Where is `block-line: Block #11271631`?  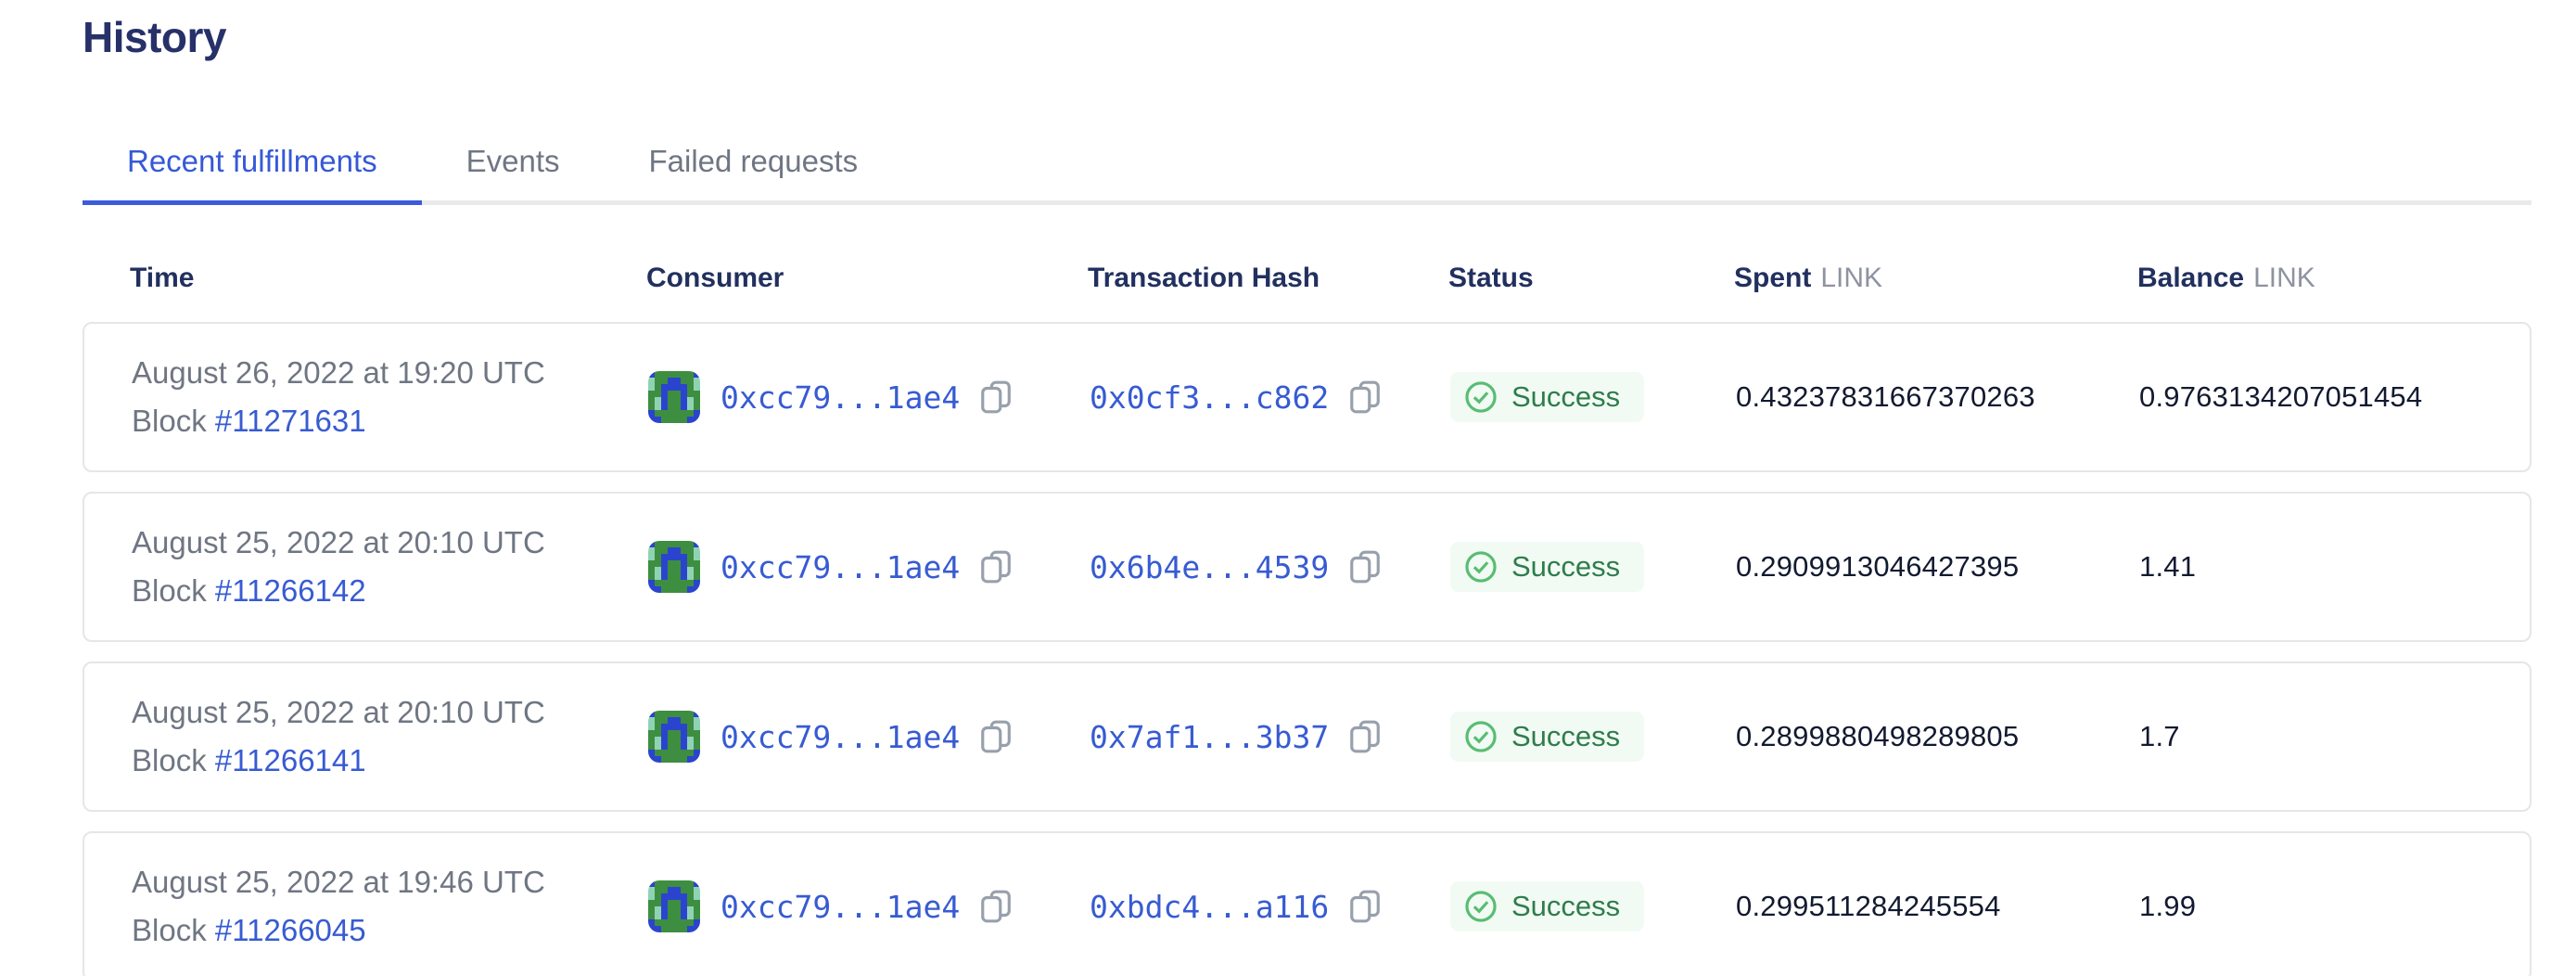 block-line: Block #11271631 is located at coordinates (390, 421).